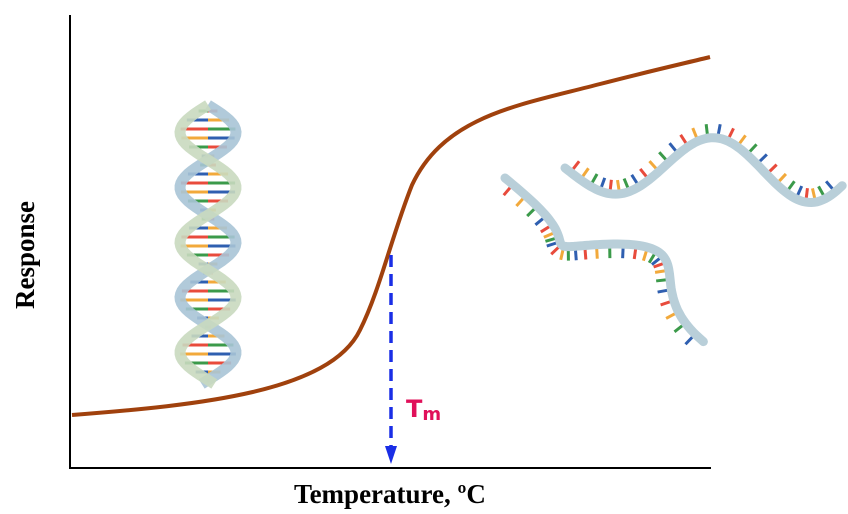 This screenshot has height=514, width=848. I want to click on tm-sub: m, so click(431, 414).